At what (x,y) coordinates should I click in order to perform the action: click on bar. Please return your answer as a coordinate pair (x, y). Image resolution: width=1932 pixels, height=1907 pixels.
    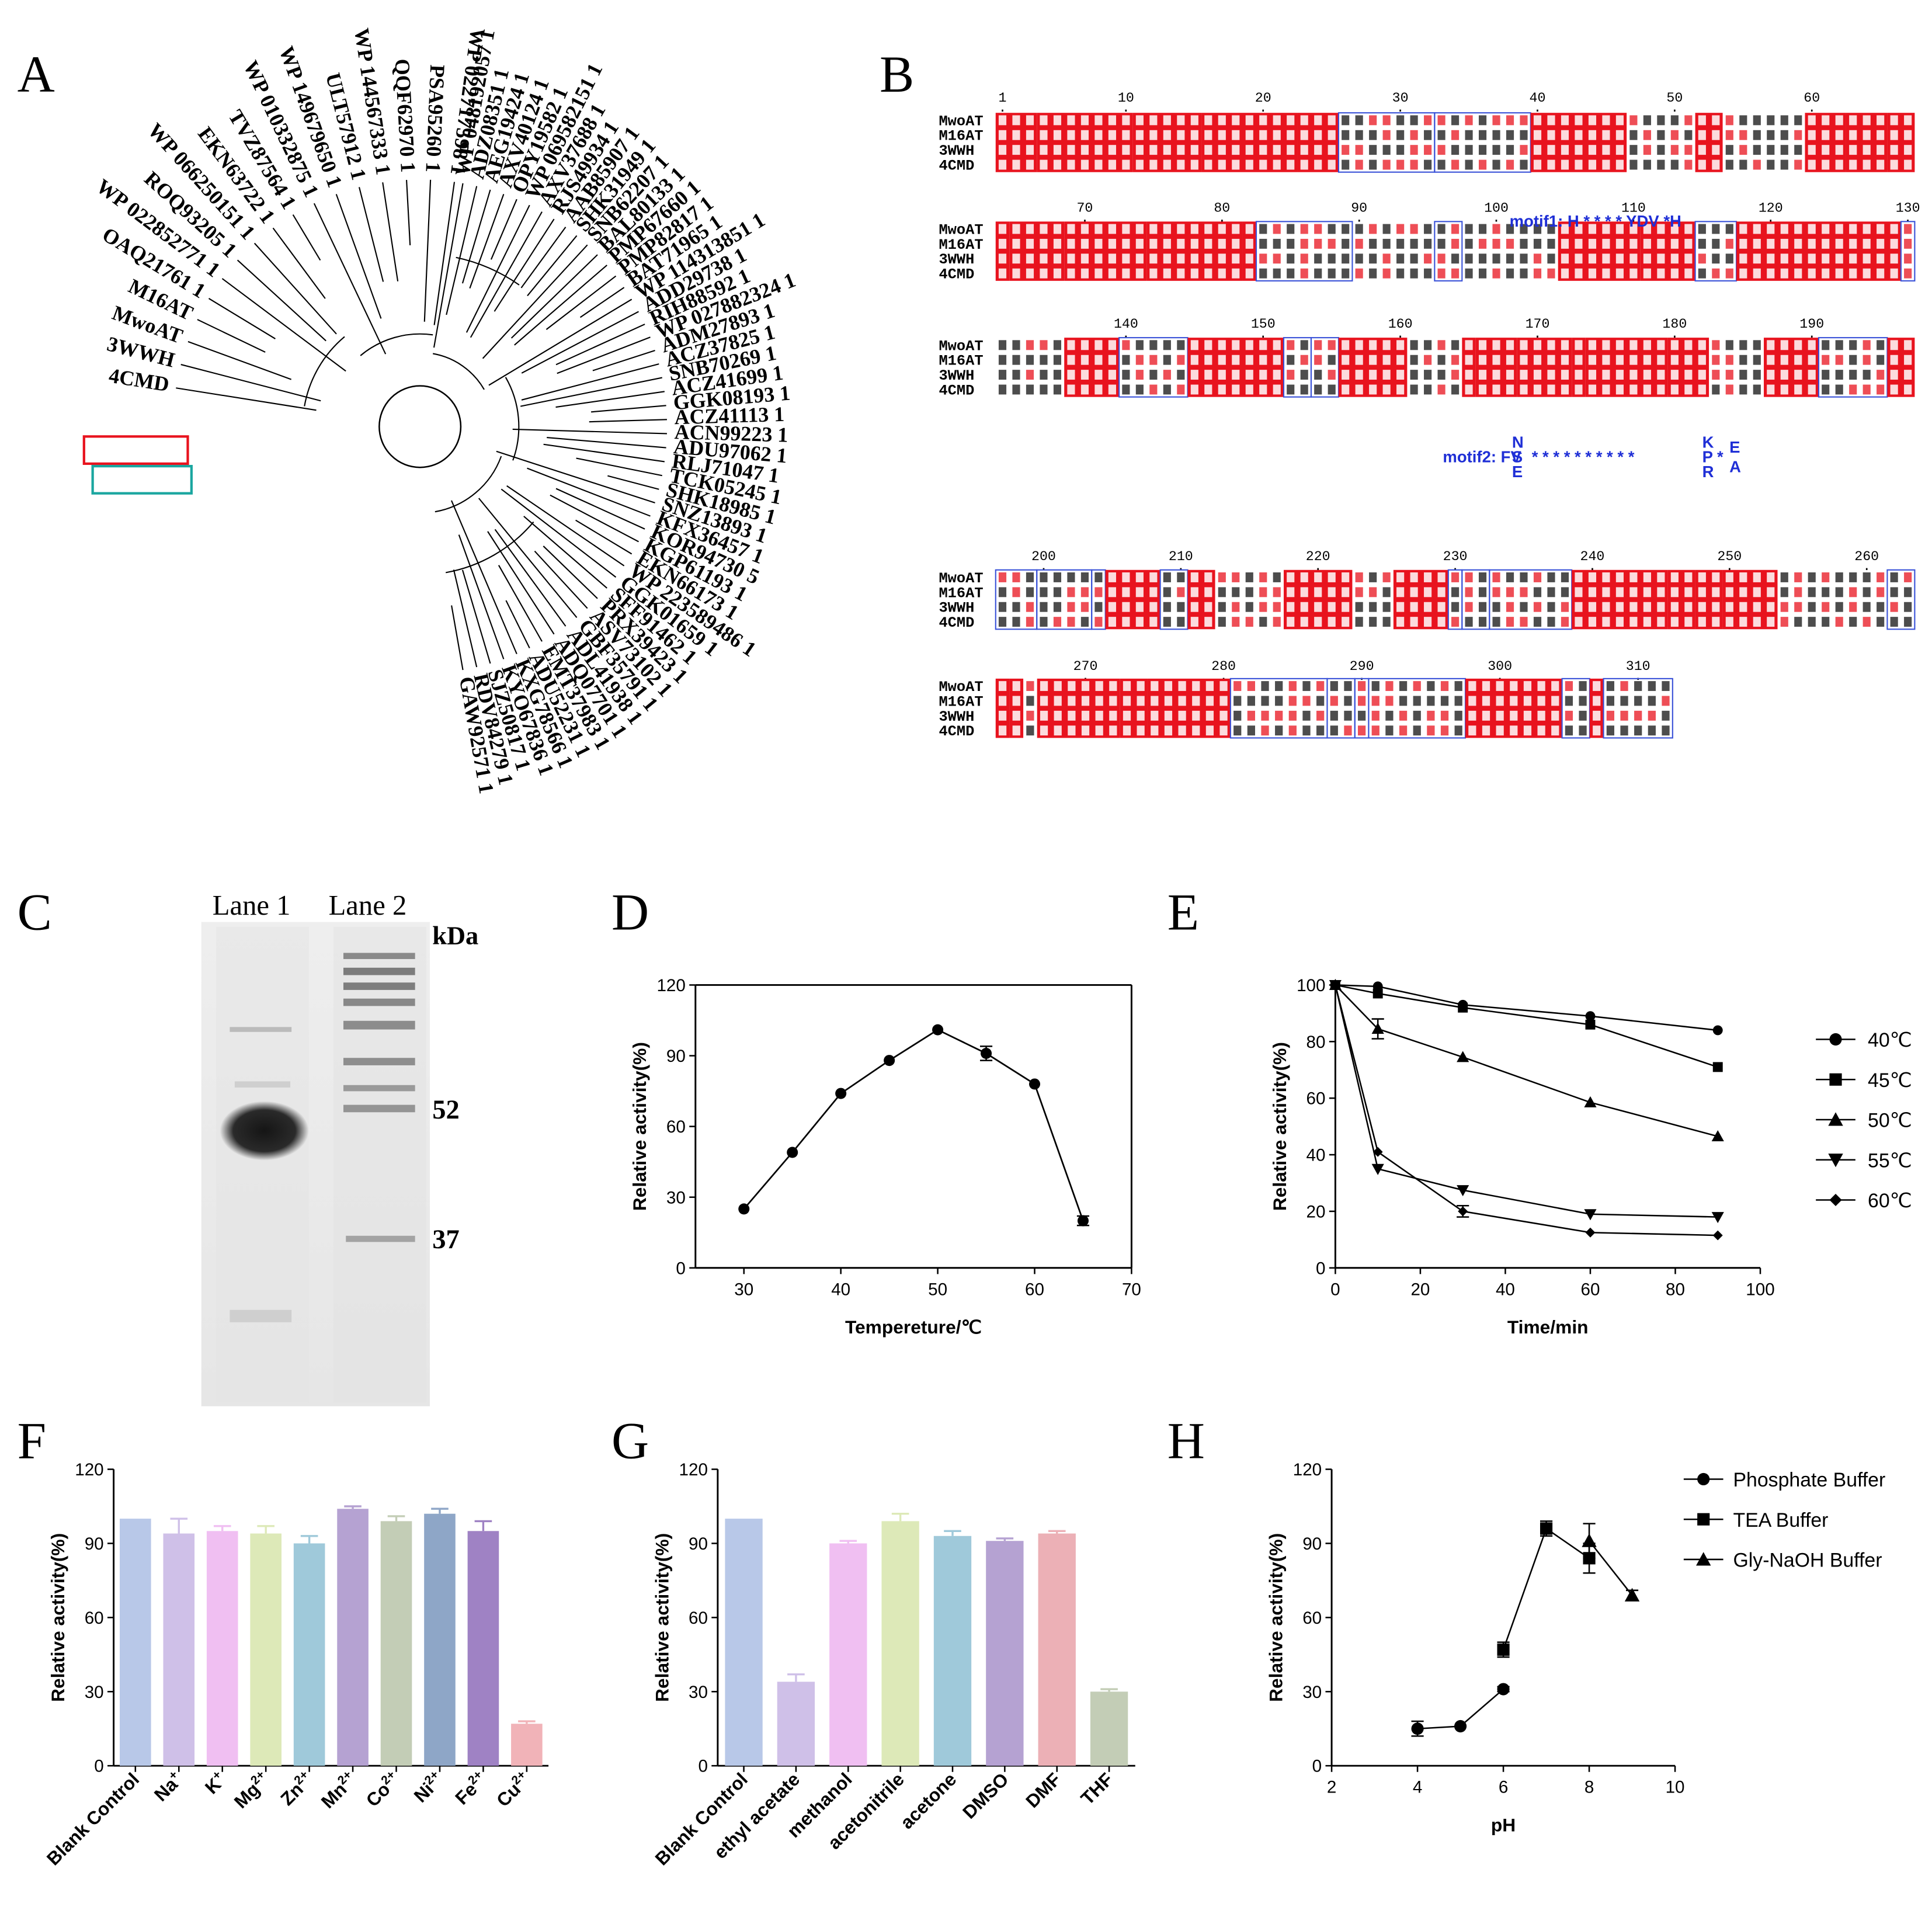
    Looking at the image, I should click on (527, 1745).